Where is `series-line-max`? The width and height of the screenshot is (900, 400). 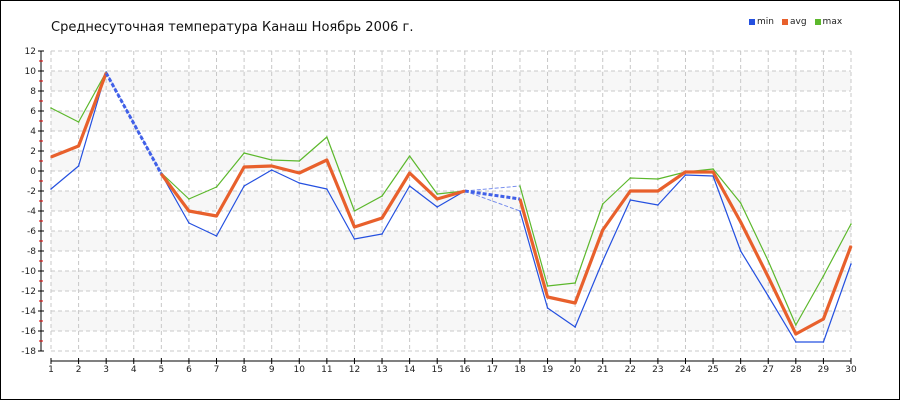
series-line-max is located at coordinates (312, 174).